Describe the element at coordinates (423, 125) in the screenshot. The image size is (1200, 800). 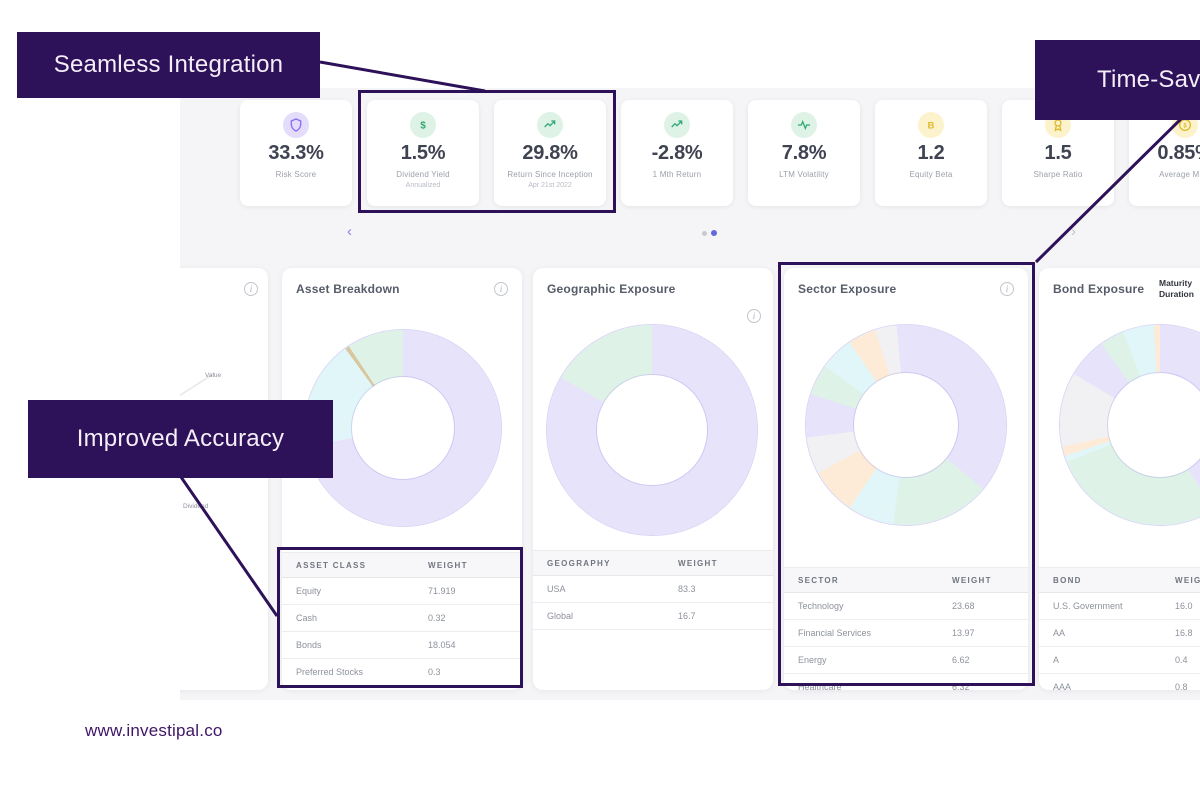
I see `dollar-icon: $` at that location.